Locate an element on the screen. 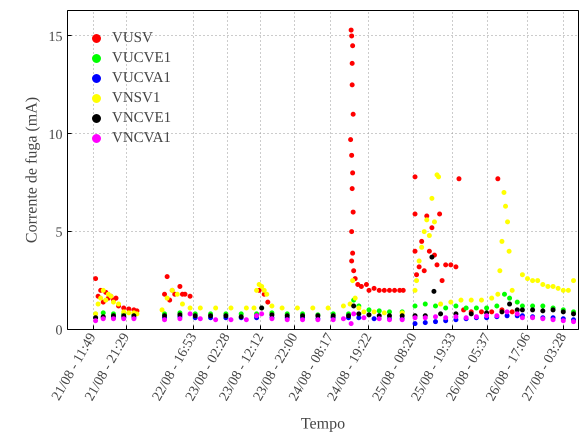 This screenshot has height=435, width=584. y-tick-label: 5 is located at coordinates (59, 233).